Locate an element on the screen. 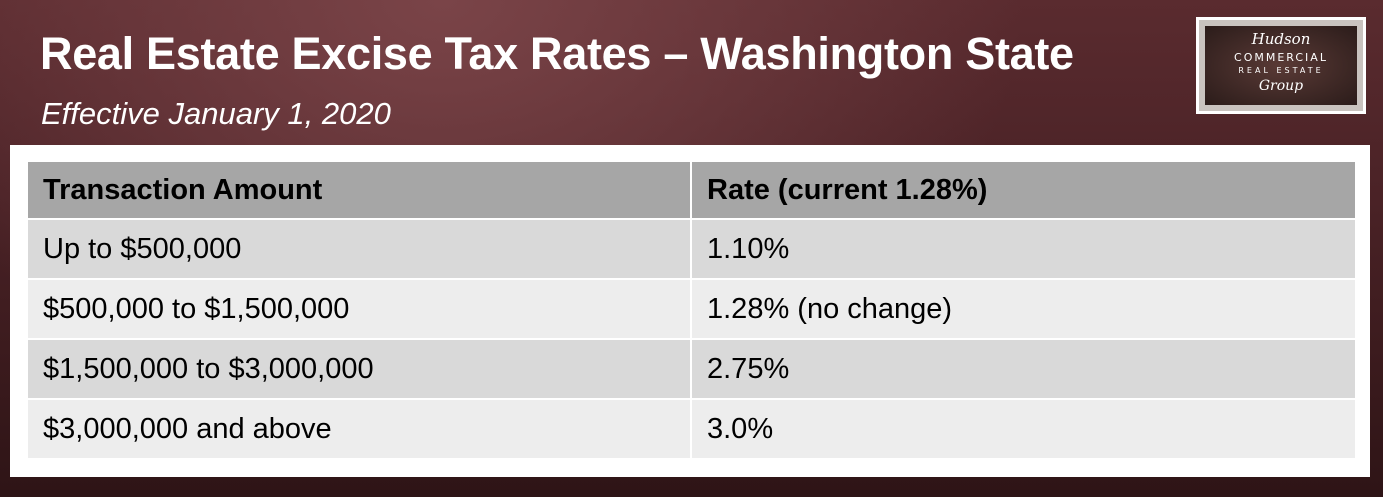 This screenshot has width=1383, height=497. table-row: $1,500,000 to $3,000,000 2.75% is located at coordinates (691, 369).